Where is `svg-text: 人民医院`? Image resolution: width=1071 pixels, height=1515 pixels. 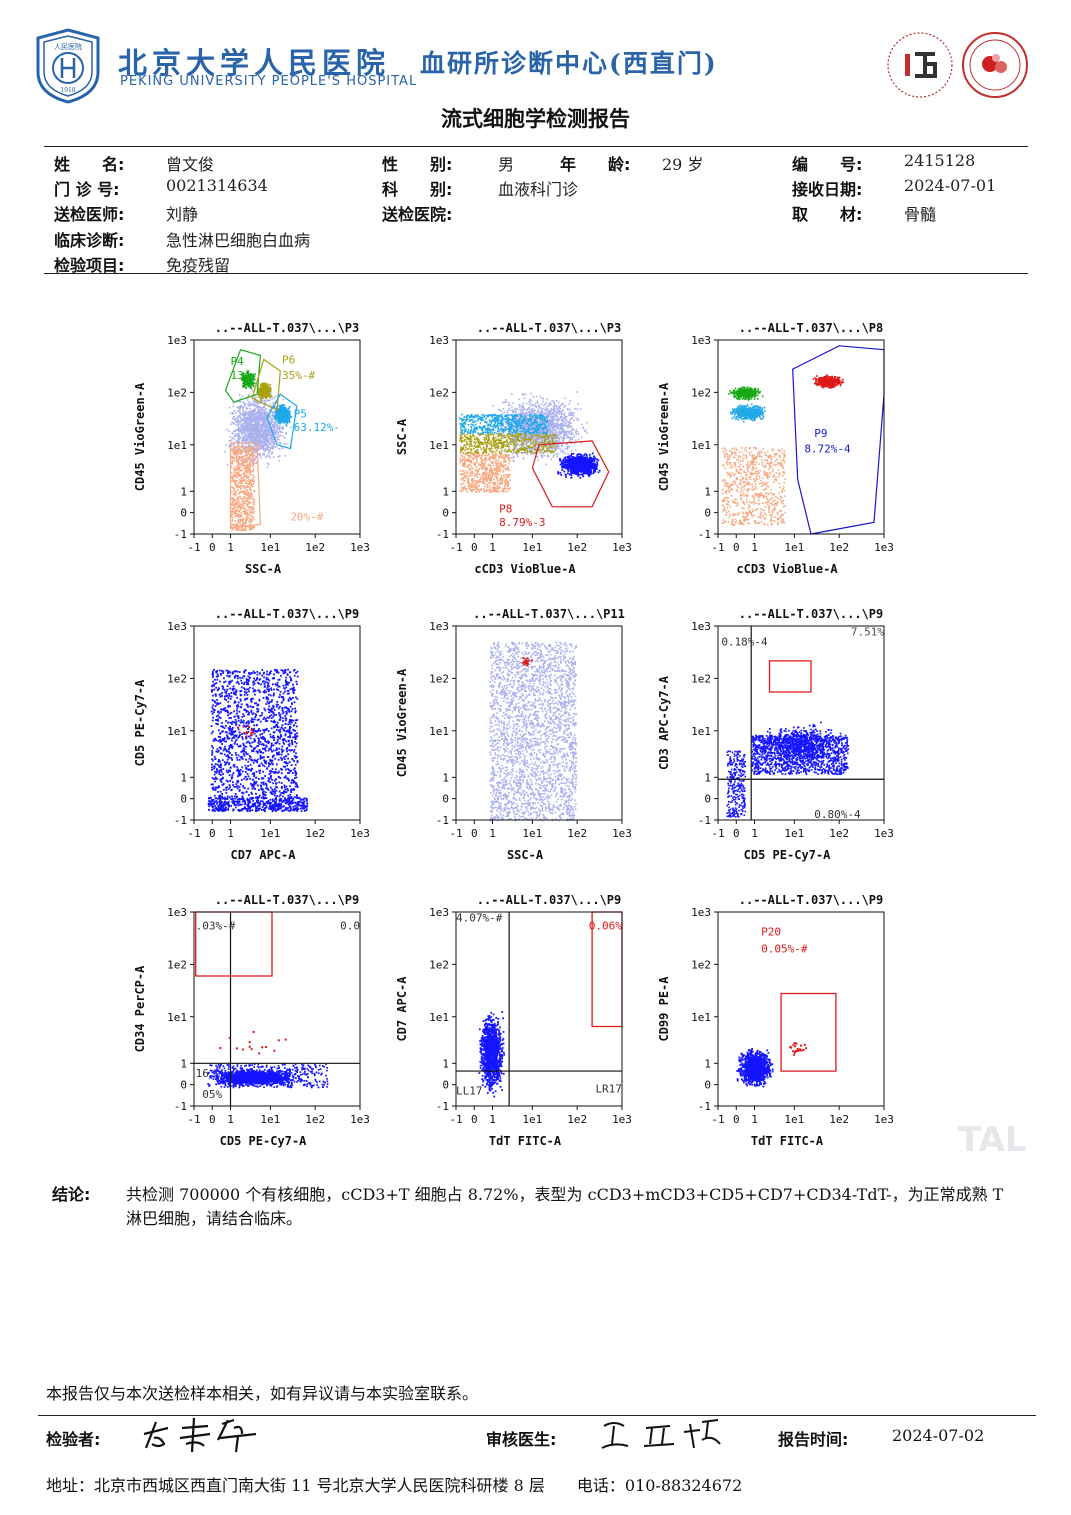
svg-text: 人民医院 is located at coordinates (68, 46).